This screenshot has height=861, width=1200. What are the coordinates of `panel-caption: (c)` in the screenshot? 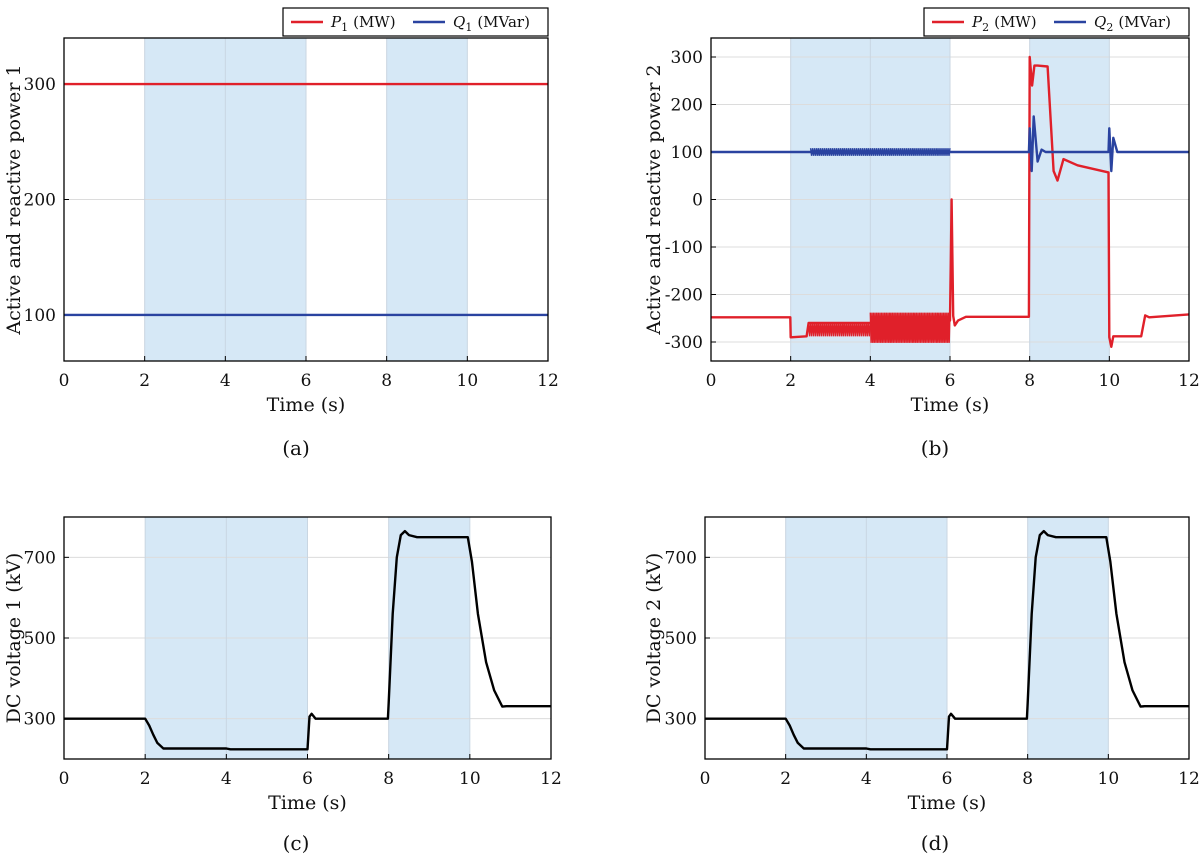 It's located at (296, 843).